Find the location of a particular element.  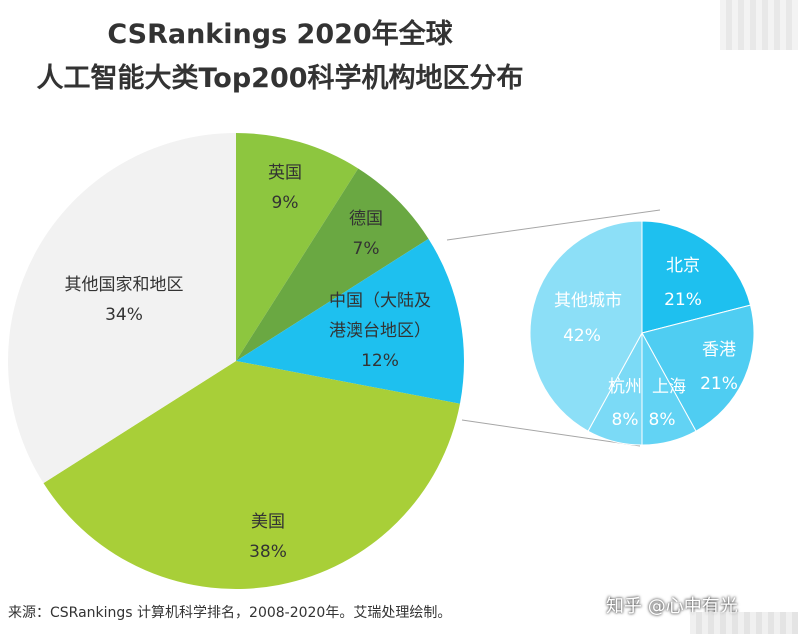

main-pie-slice-label: 德国 is located at coordinates (366, 219).